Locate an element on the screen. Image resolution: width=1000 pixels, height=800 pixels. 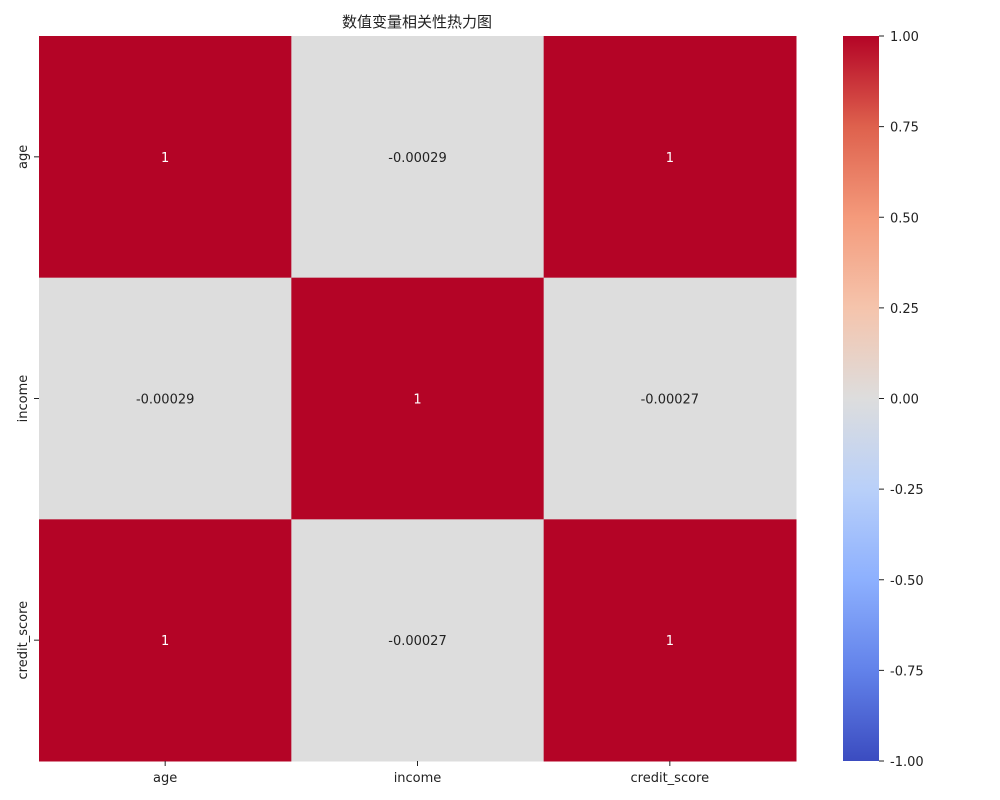
colorbar-tick-label: -0.50 is located at coordinates (907, 581).